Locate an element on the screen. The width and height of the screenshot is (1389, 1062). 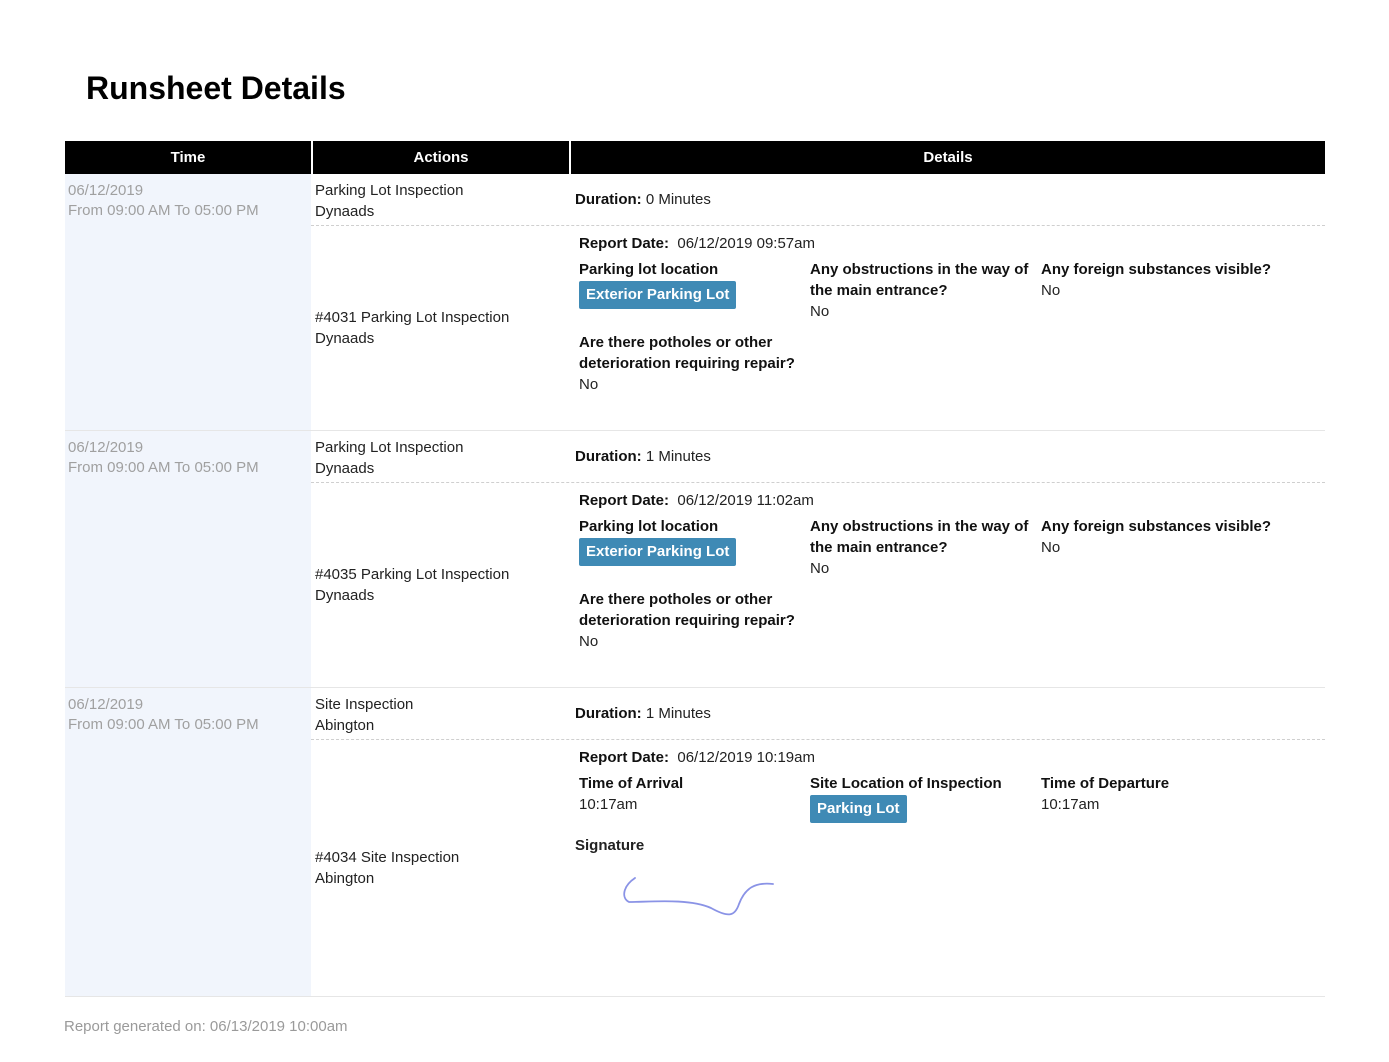
action-cell: #4035 Parking Lot Inspection Dynaads is located at coordinates (440, 585).